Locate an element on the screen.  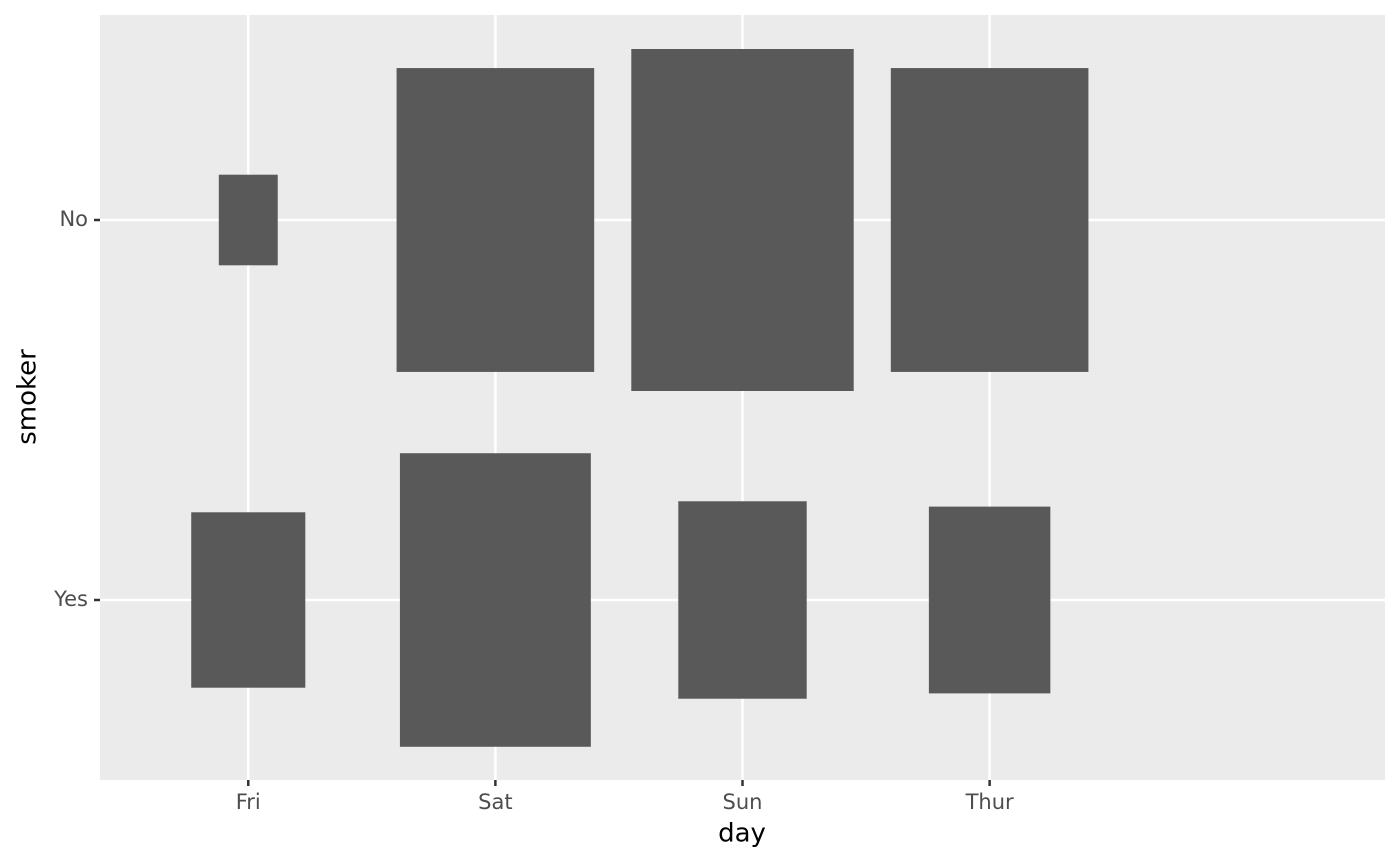
x-axis-title: day is located at coordinates (742, 834).